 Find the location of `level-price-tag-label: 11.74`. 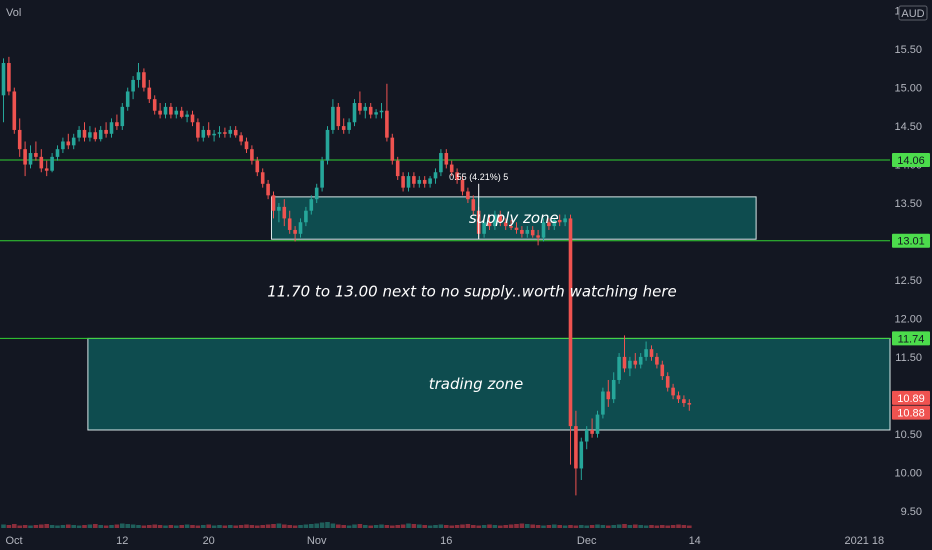

level-price-tag-label: 11.74 is located at coordinates (911, 339).